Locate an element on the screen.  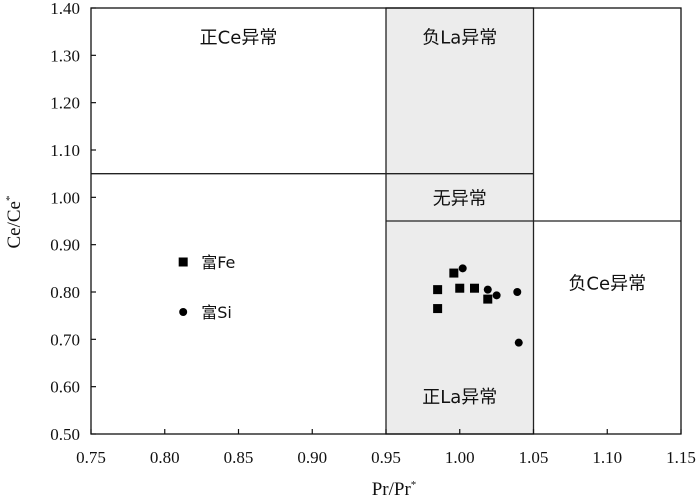
x-tick-label: 1.00 is located at coordinates (460, 457).